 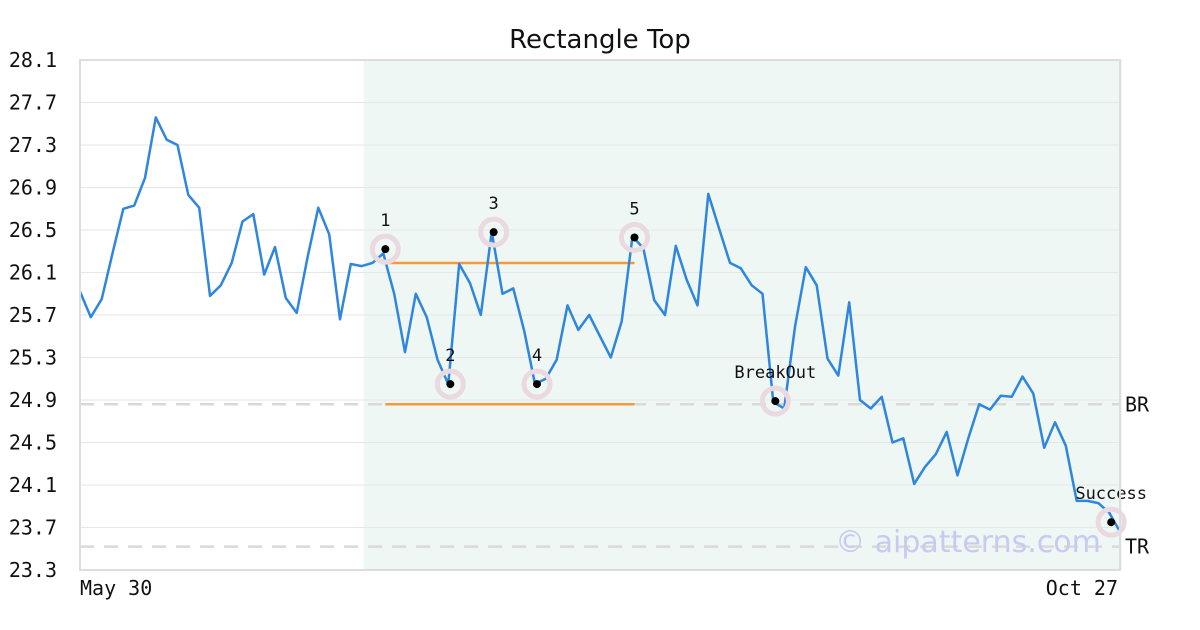 What do you see at coordinates (1137, 547) in the screenshot?
I see `level-label-tr: TR` at bounding box center [1137, 547].